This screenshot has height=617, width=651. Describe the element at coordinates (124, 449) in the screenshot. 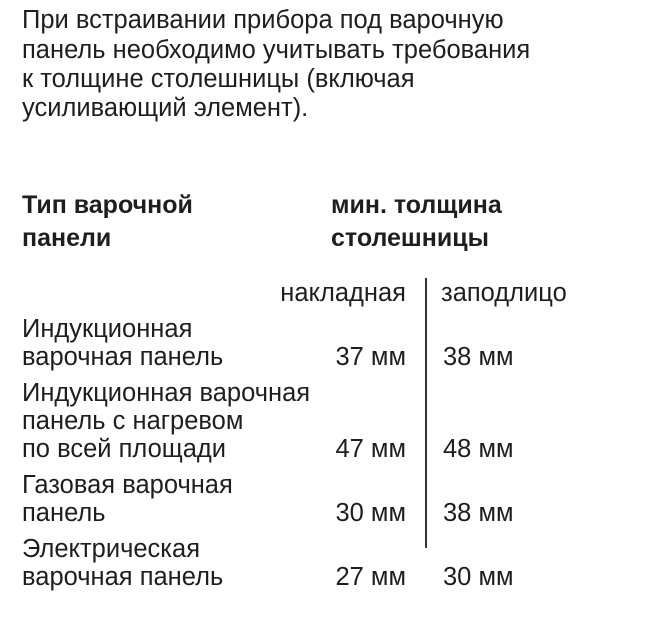

I see `row-name: по всей площади` at that location.